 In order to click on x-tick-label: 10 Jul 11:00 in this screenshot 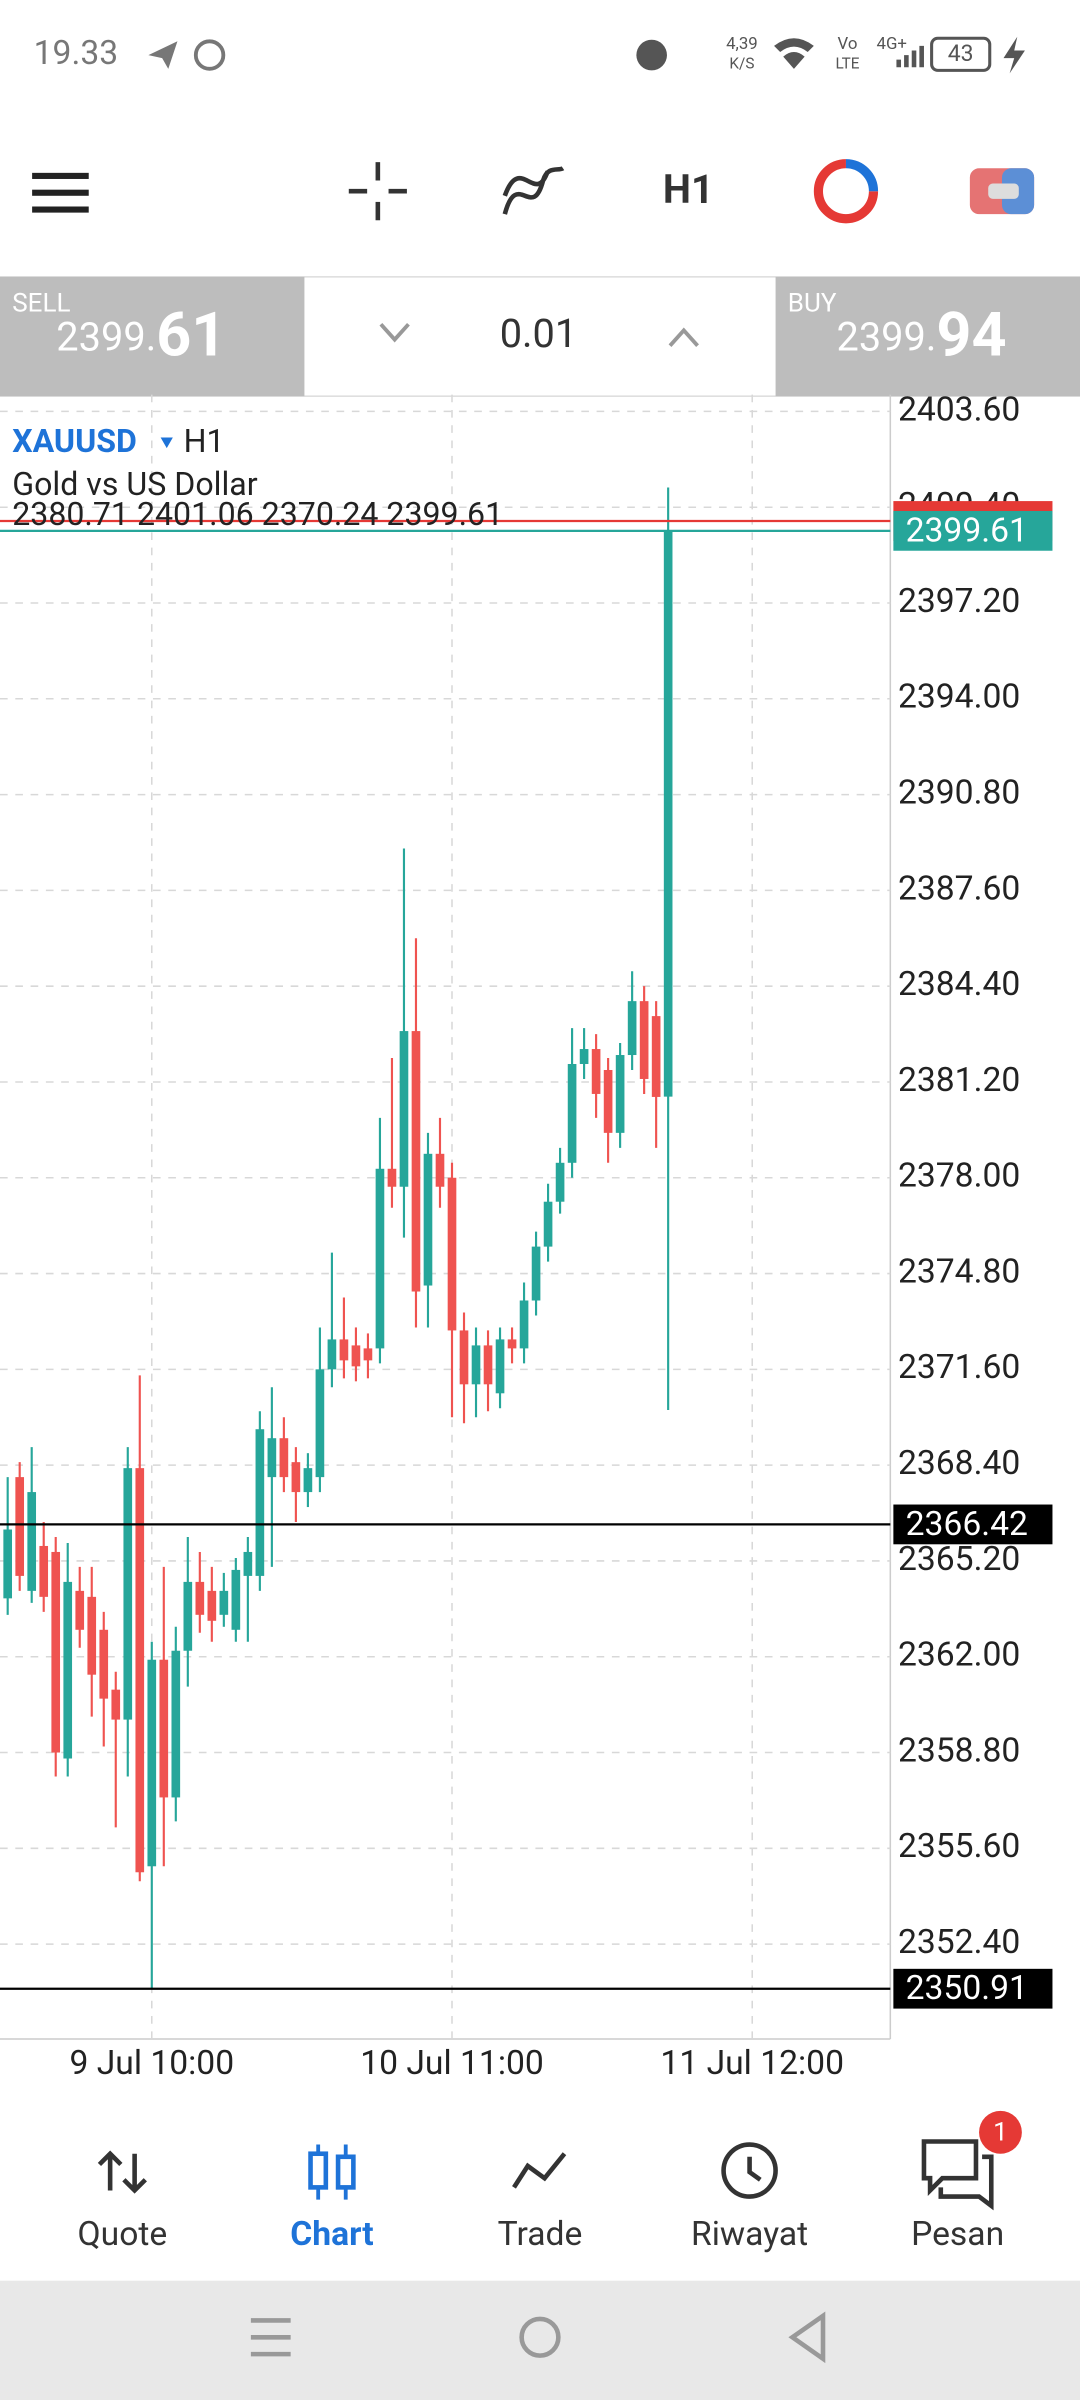, I will do `click(452, 2063)`.